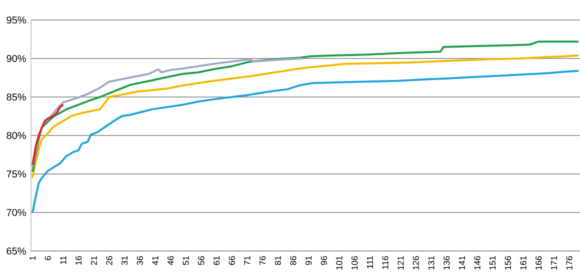 The height and width of the screenshot is (280, 580). I want to click on x-tick-label: 6, so click(47, 258).